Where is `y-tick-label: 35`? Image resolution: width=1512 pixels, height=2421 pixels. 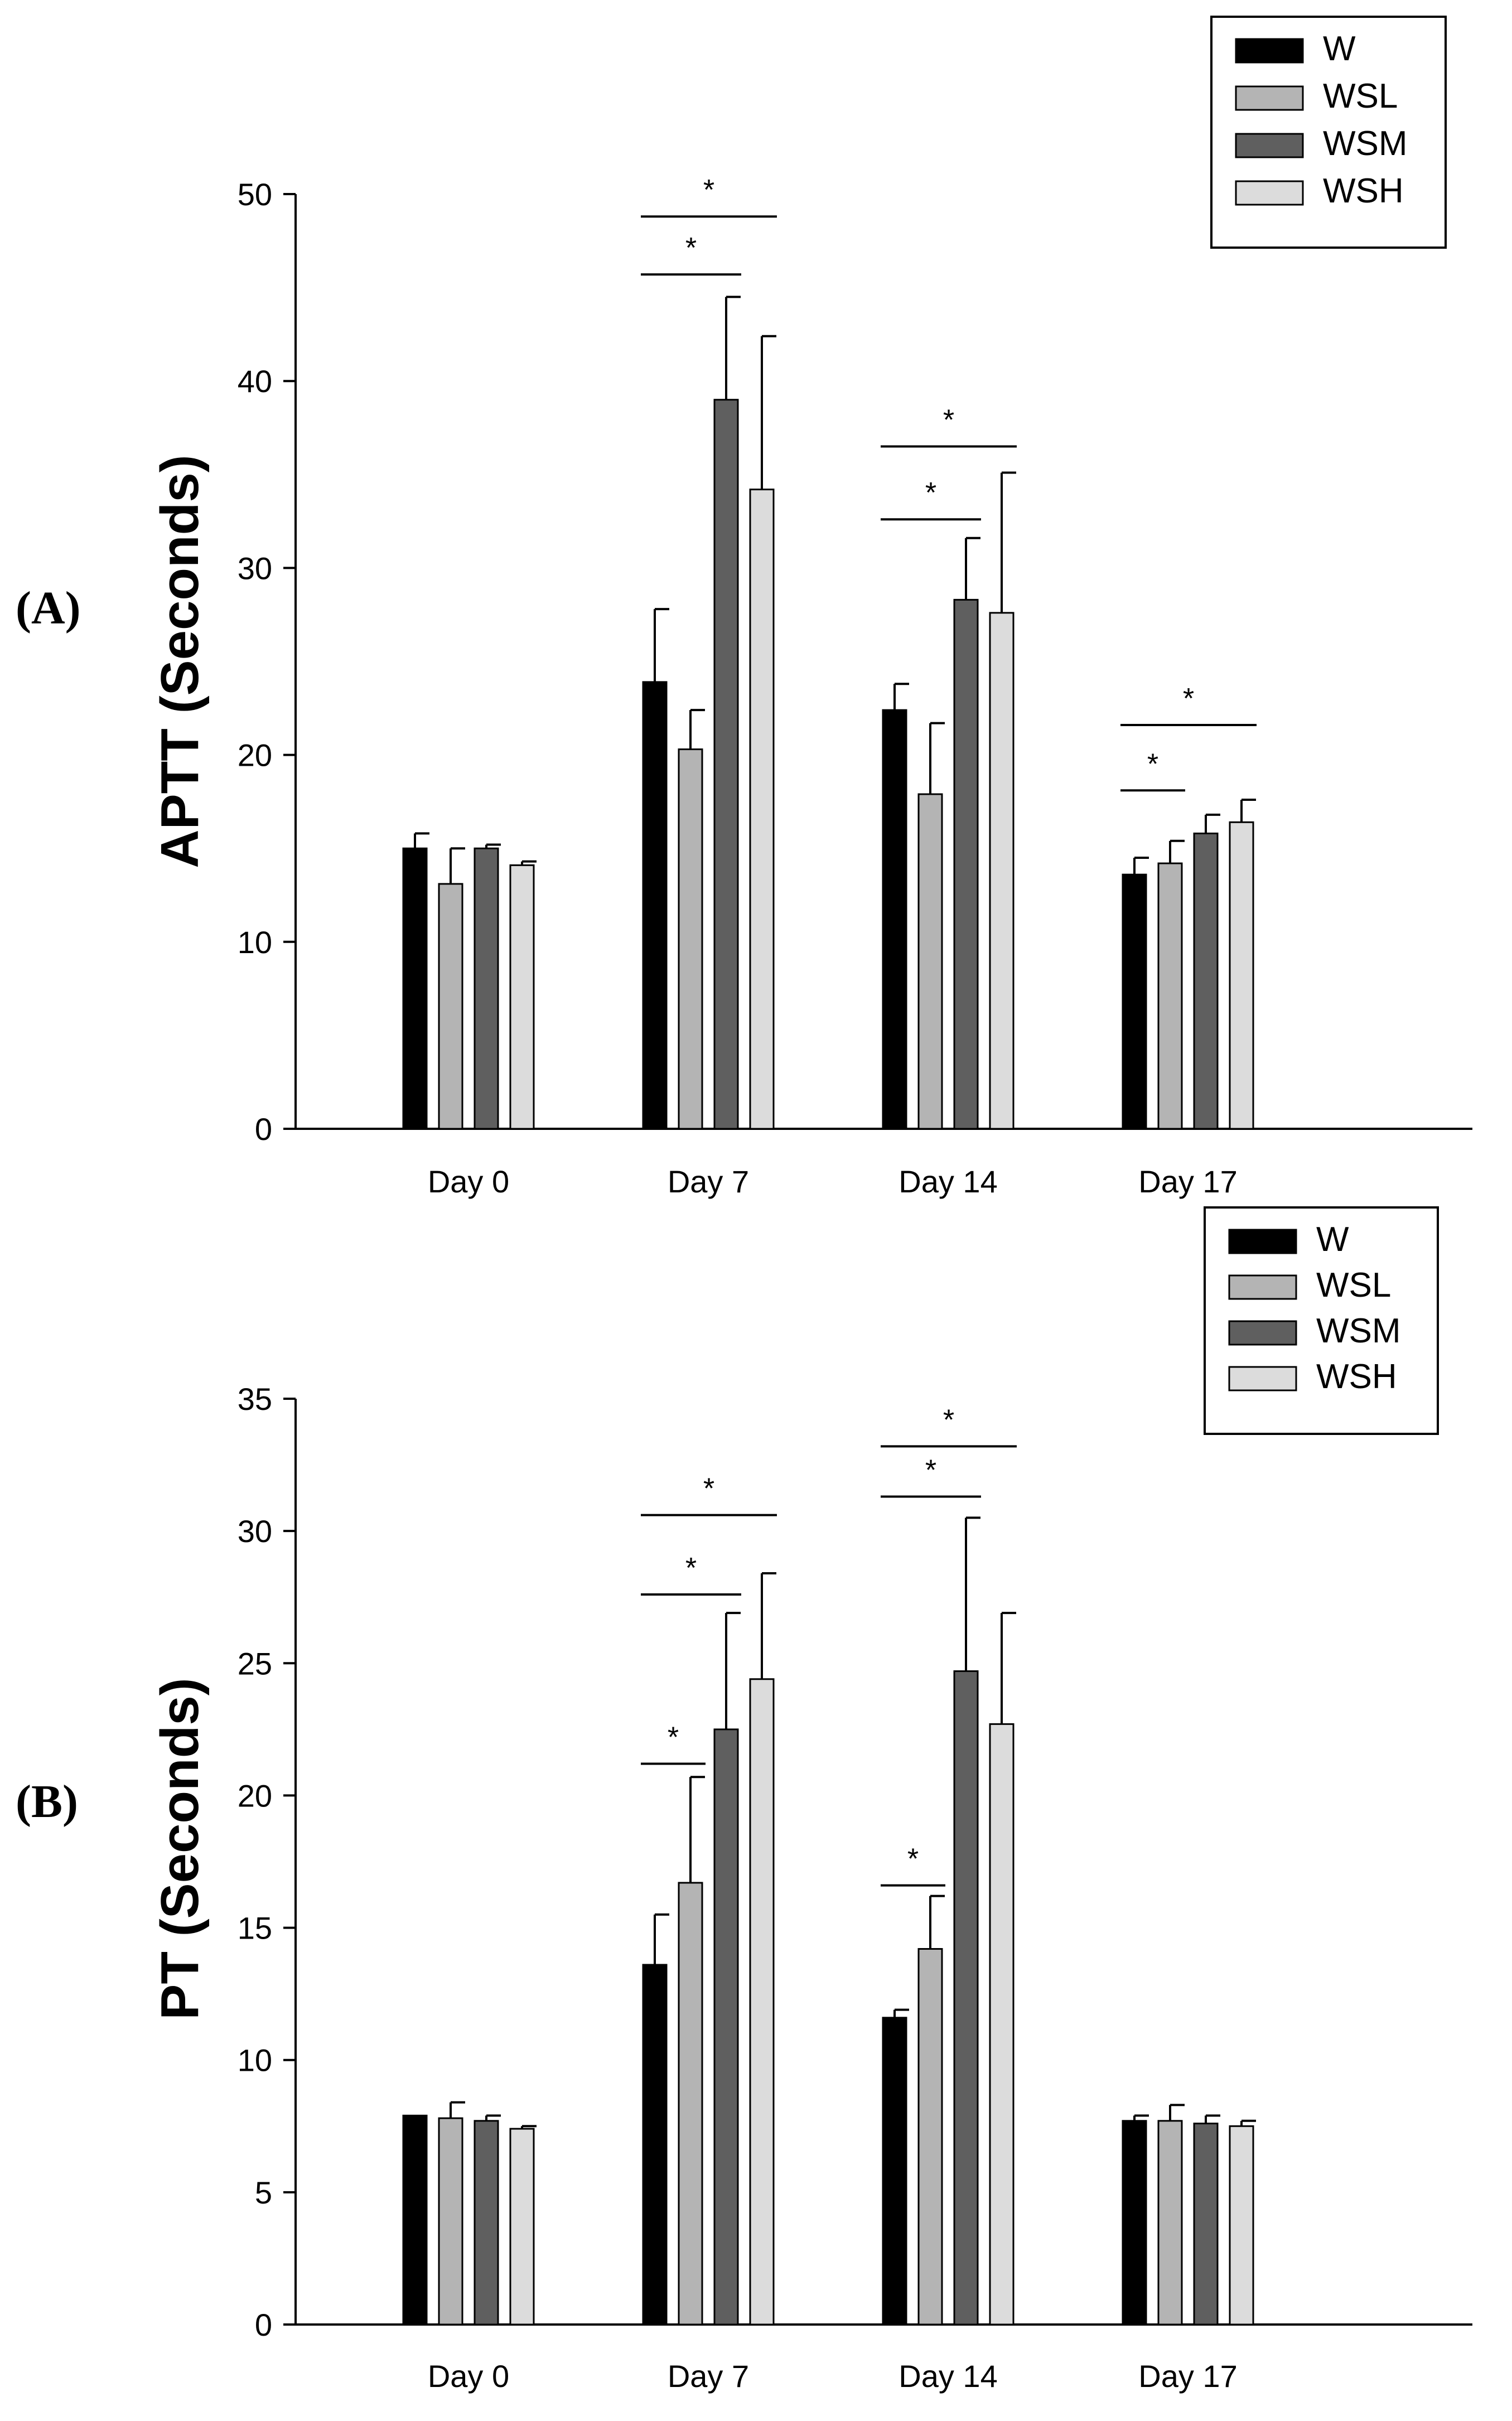 y-tick-label: 35 is located at coordinates (255, 1399).